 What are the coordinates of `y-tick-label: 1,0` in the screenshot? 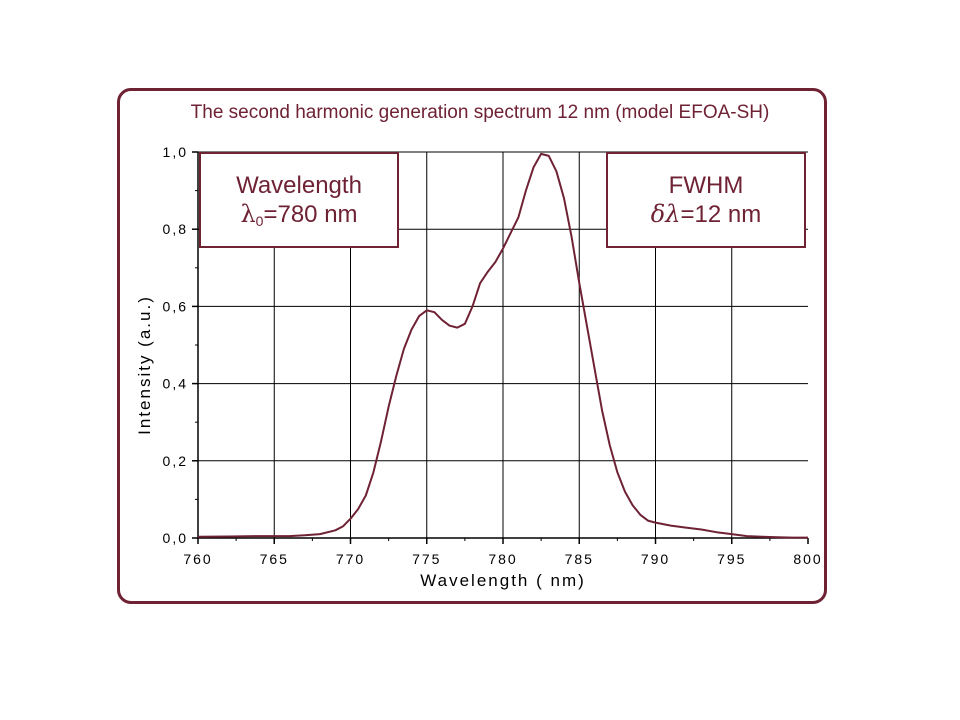 It's located at (175, 152).